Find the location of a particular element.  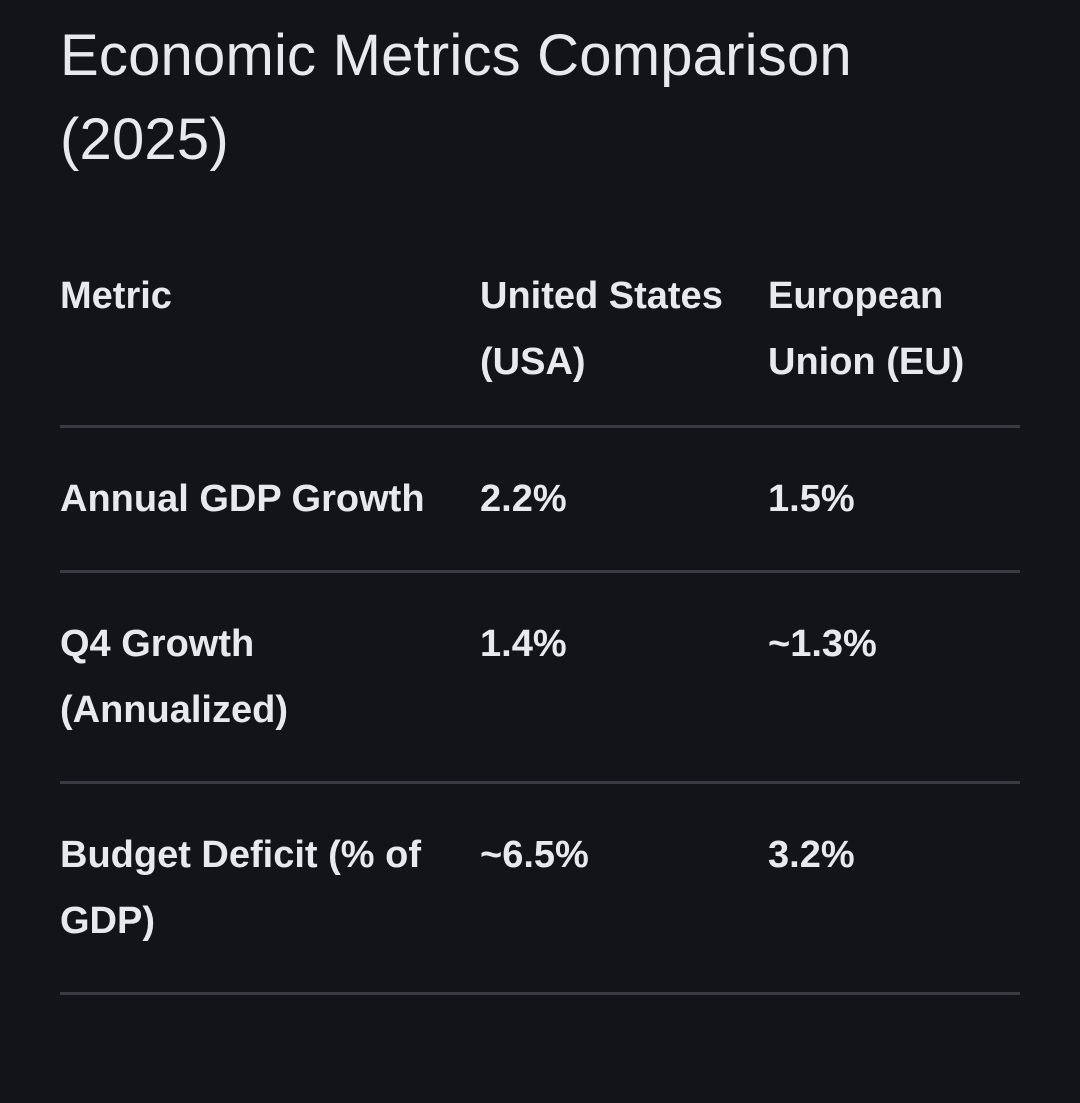

cell-eu-text: 3.2% is located at coordinates (811, 855).